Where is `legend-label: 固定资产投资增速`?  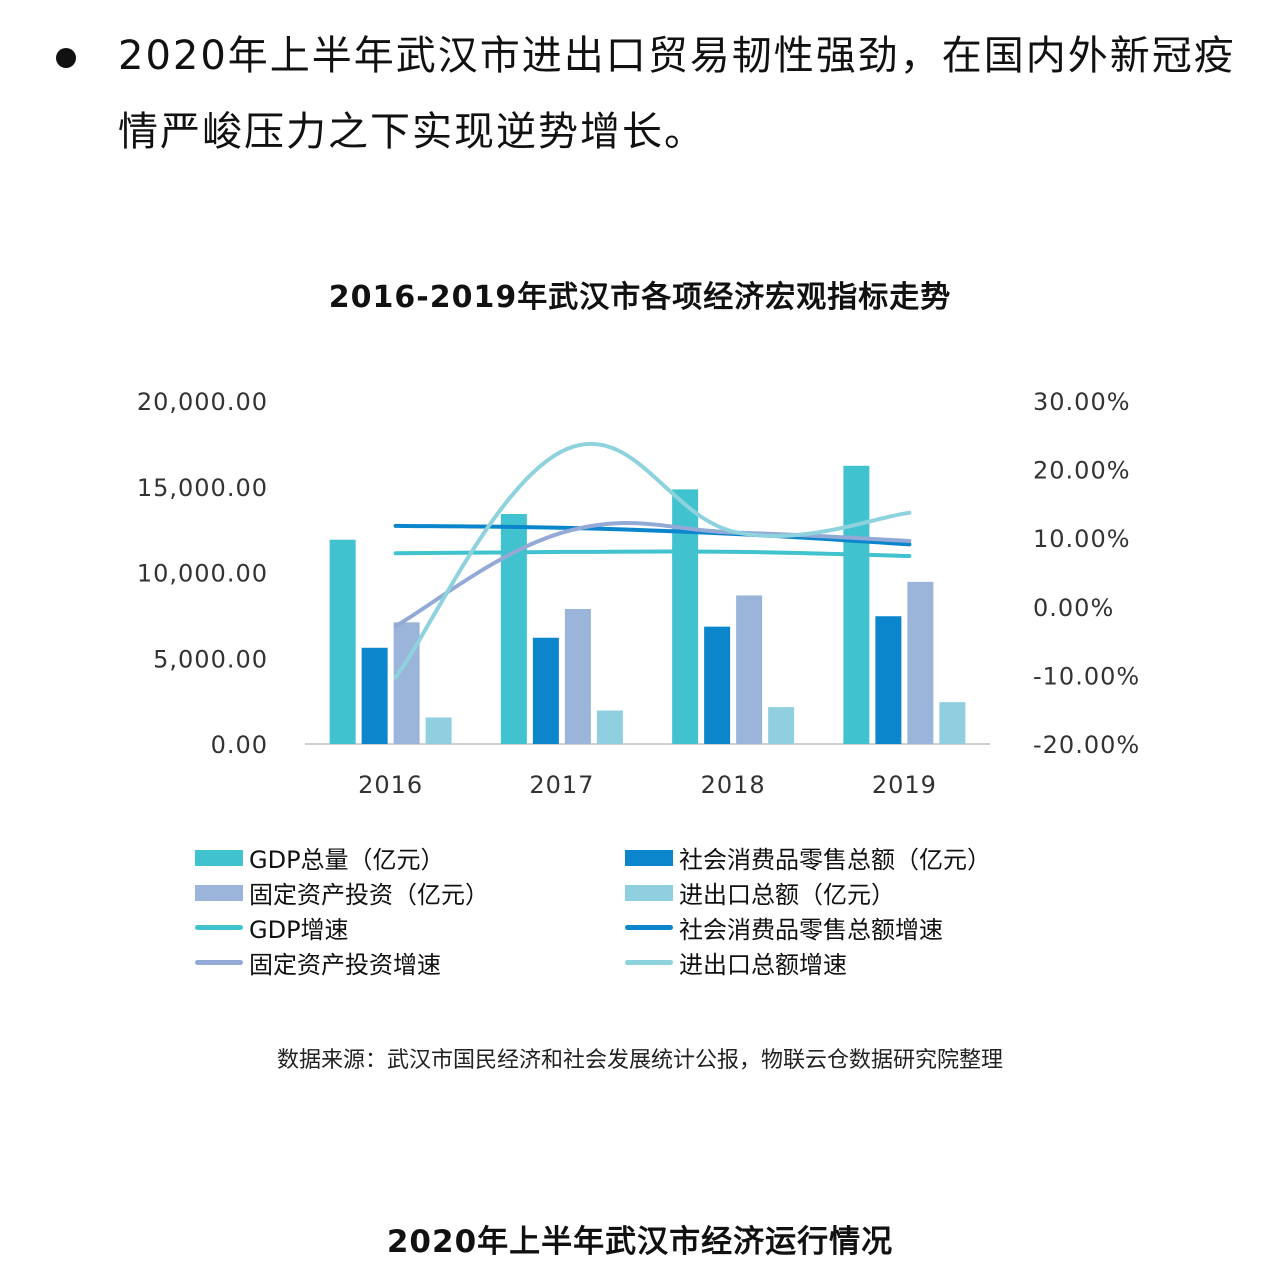
legend-label: 固定资产投资增速 is located at coordinates (345, 965).